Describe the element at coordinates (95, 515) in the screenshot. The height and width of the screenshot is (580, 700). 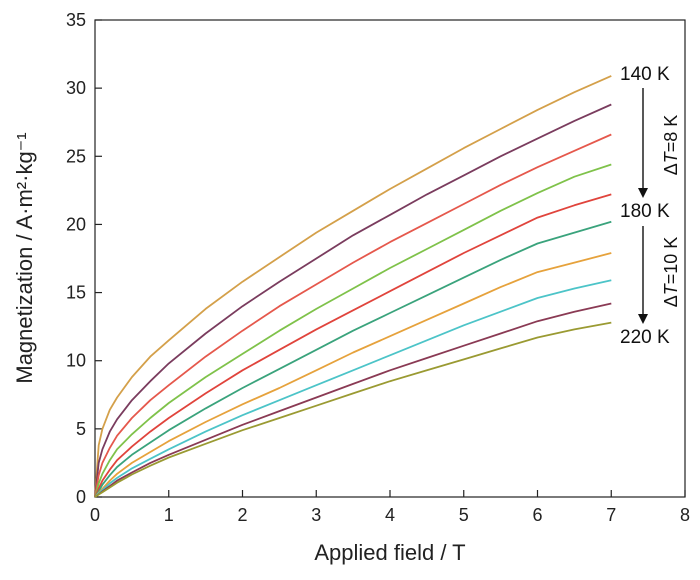
I see `x-tick-label: 0` at that location.